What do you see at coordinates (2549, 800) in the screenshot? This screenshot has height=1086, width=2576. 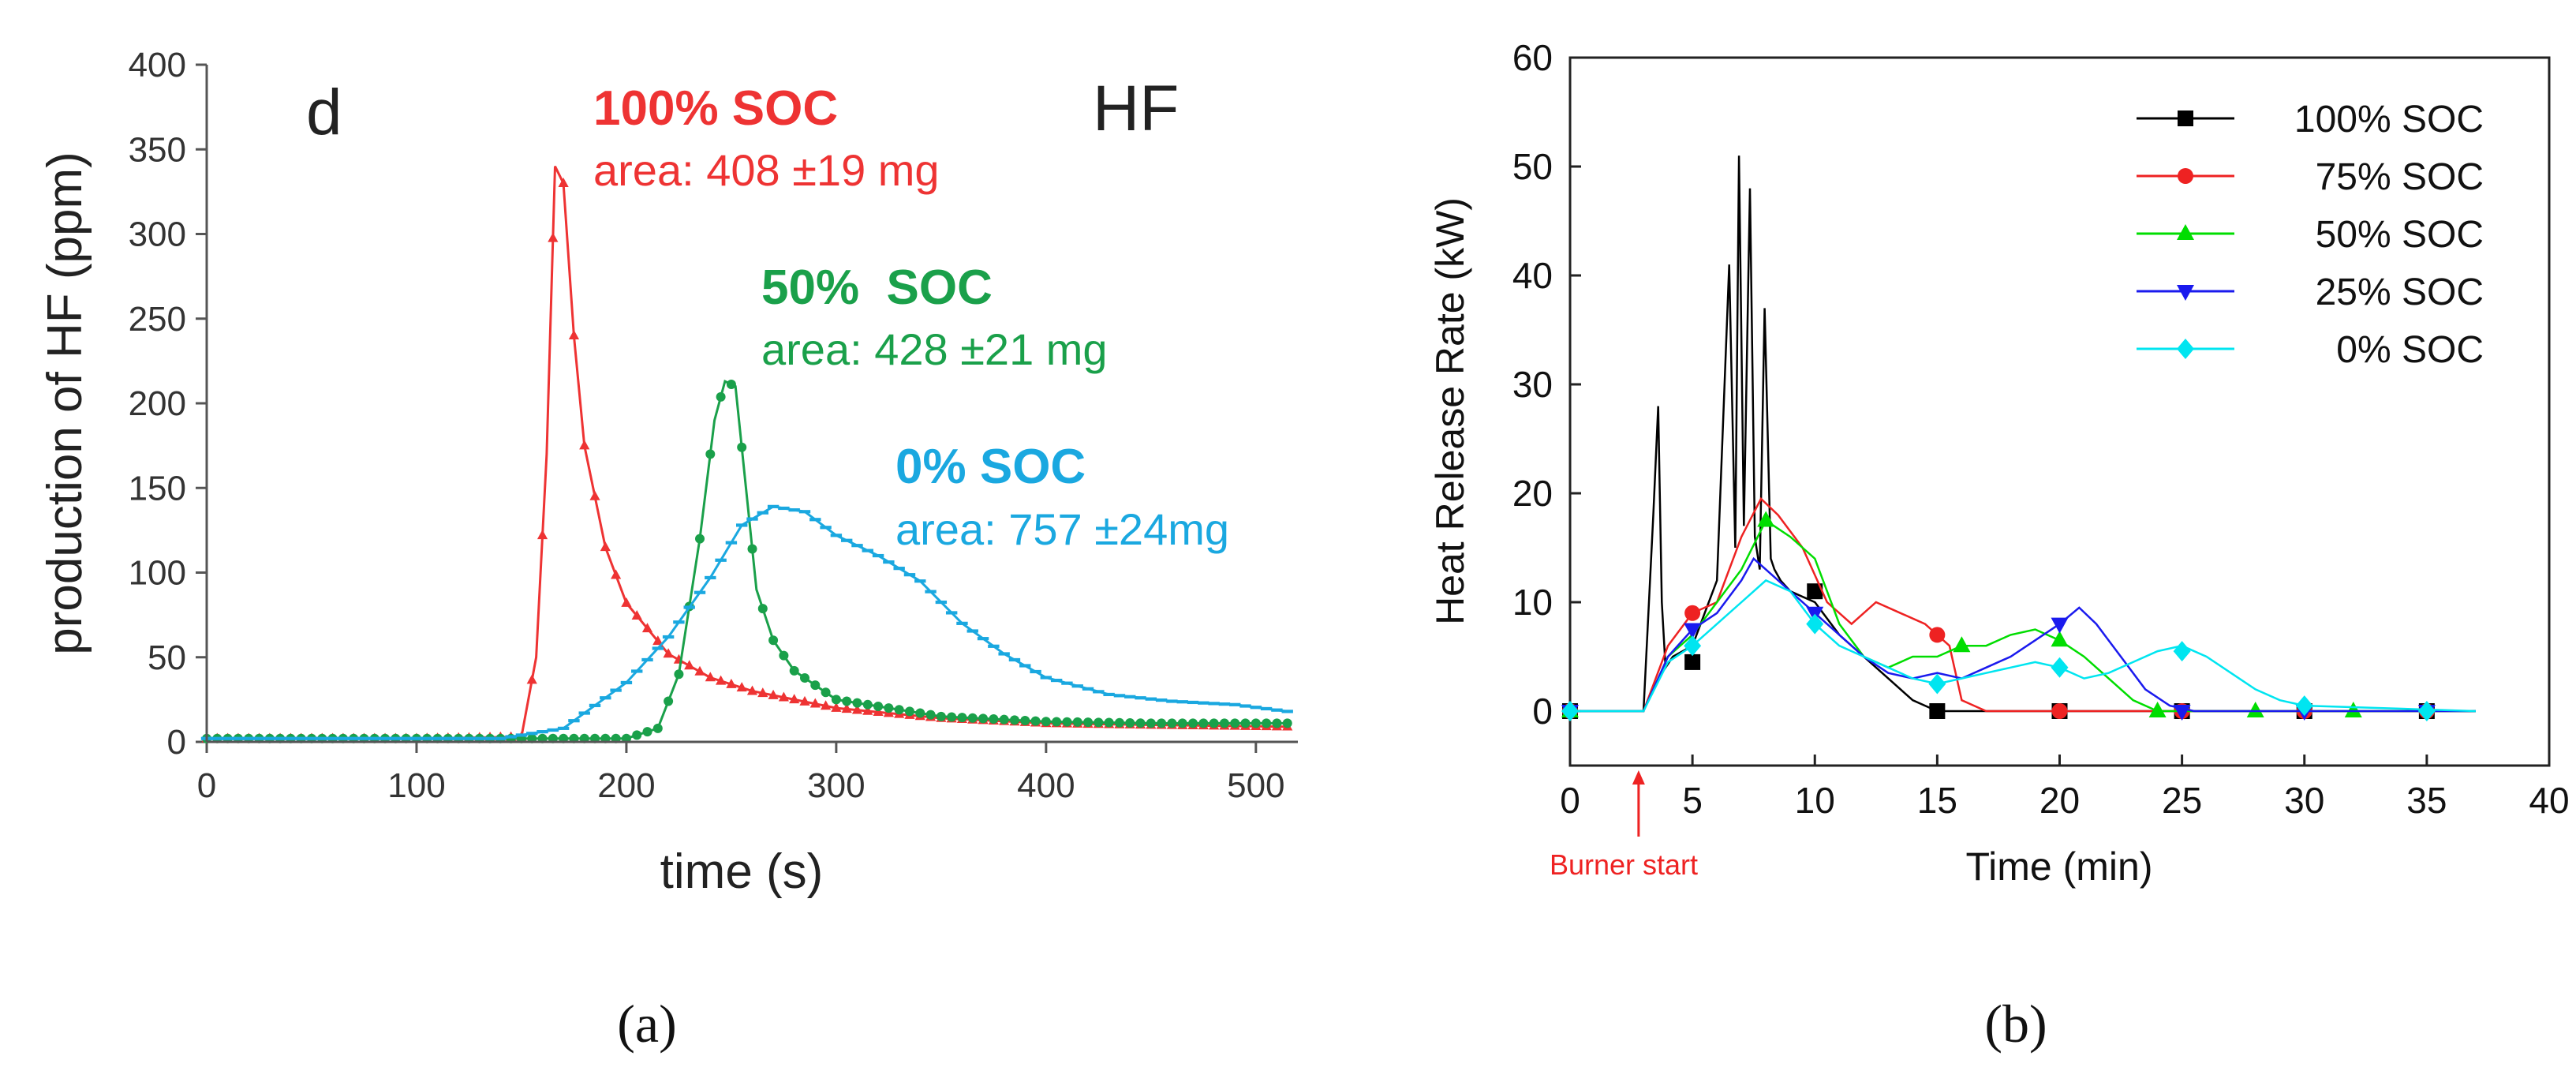 I see `panel-b-xtick-label: 40` at bounding box center [2549, 800].